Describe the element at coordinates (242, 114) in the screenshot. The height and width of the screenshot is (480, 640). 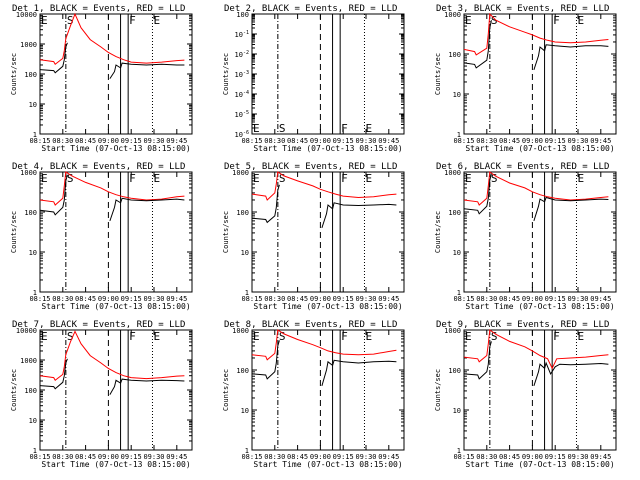
I see `y-tick-label: 10⁻⁵` at that location.